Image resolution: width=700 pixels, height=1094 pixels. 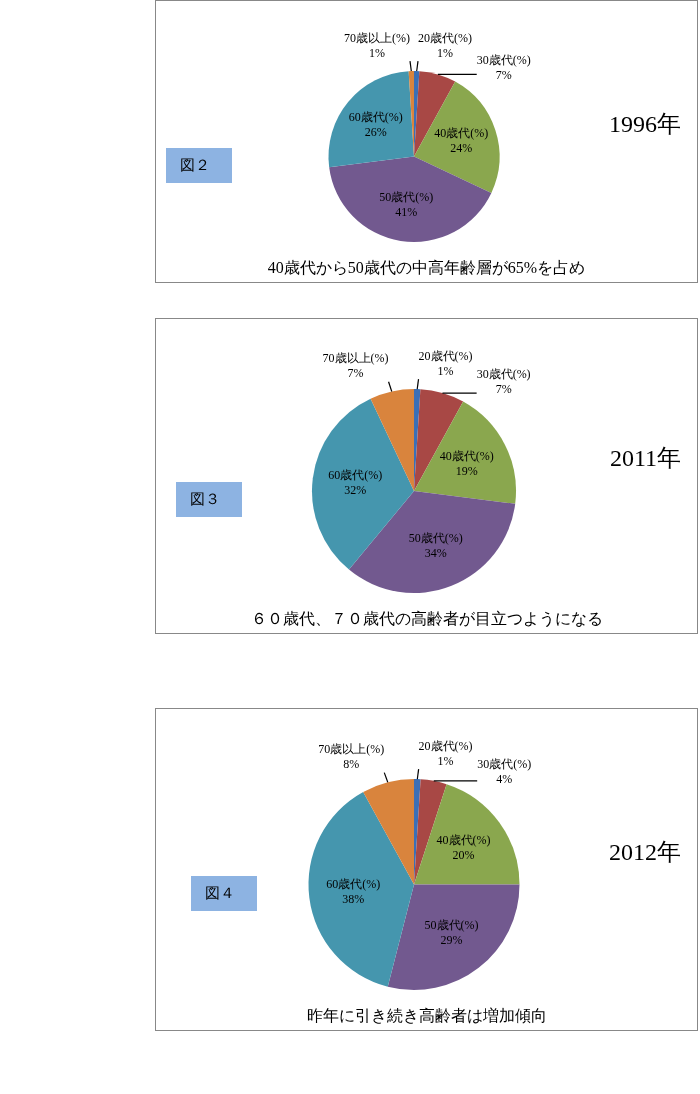 I want to click on data-label: 26%, so click(x=375, y=131).